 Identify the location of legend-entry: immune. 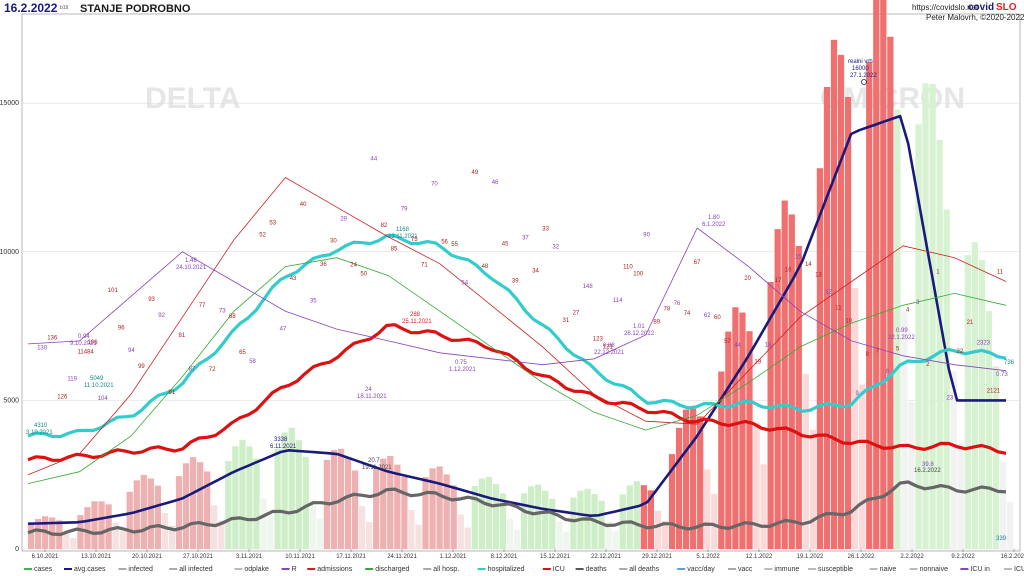
(786, 569).